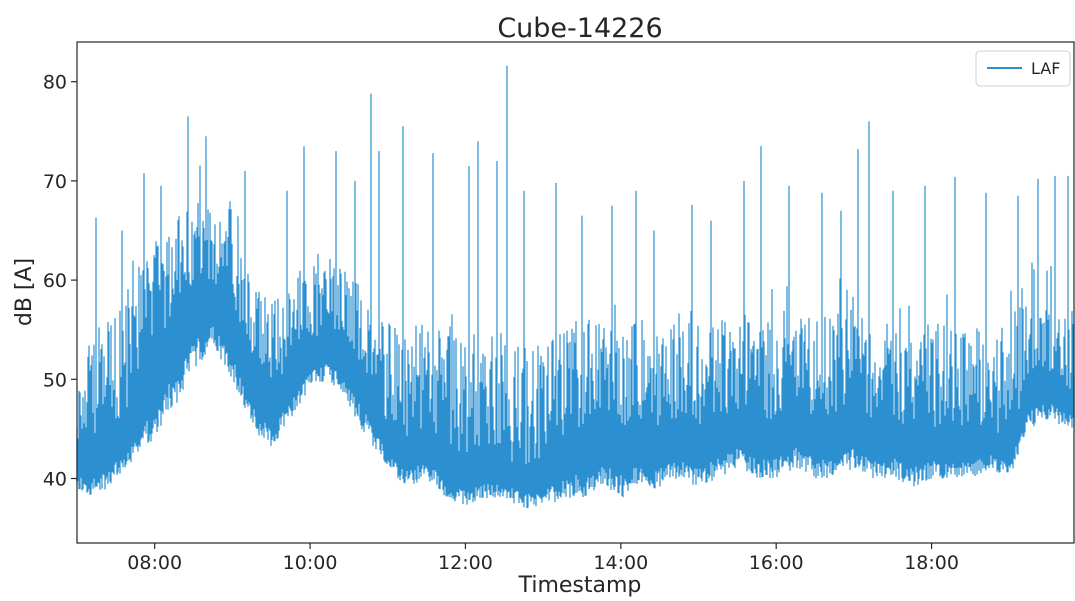  I want to click on y-tick-label: 40, so click(55, 480).